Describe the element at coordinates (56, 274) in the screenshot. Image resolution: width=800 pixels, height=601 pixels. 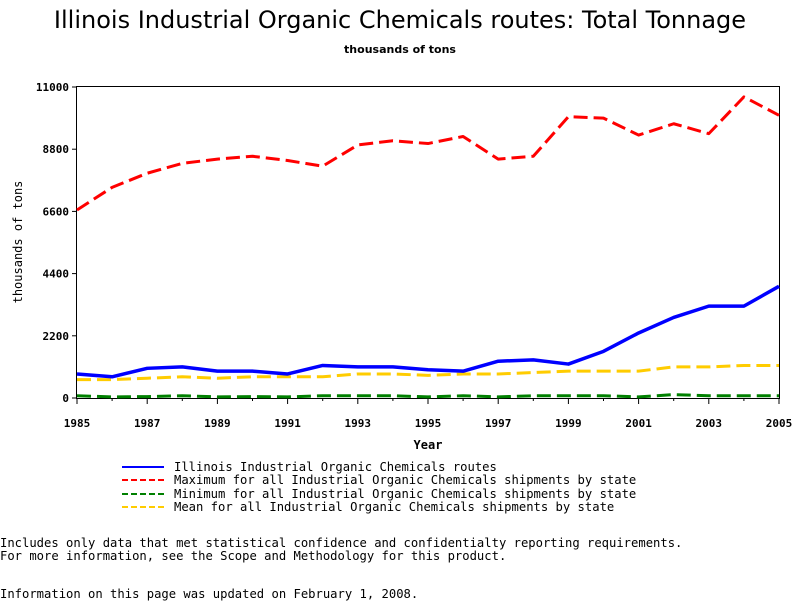
I see `y-tick-label: 4400` at that location.